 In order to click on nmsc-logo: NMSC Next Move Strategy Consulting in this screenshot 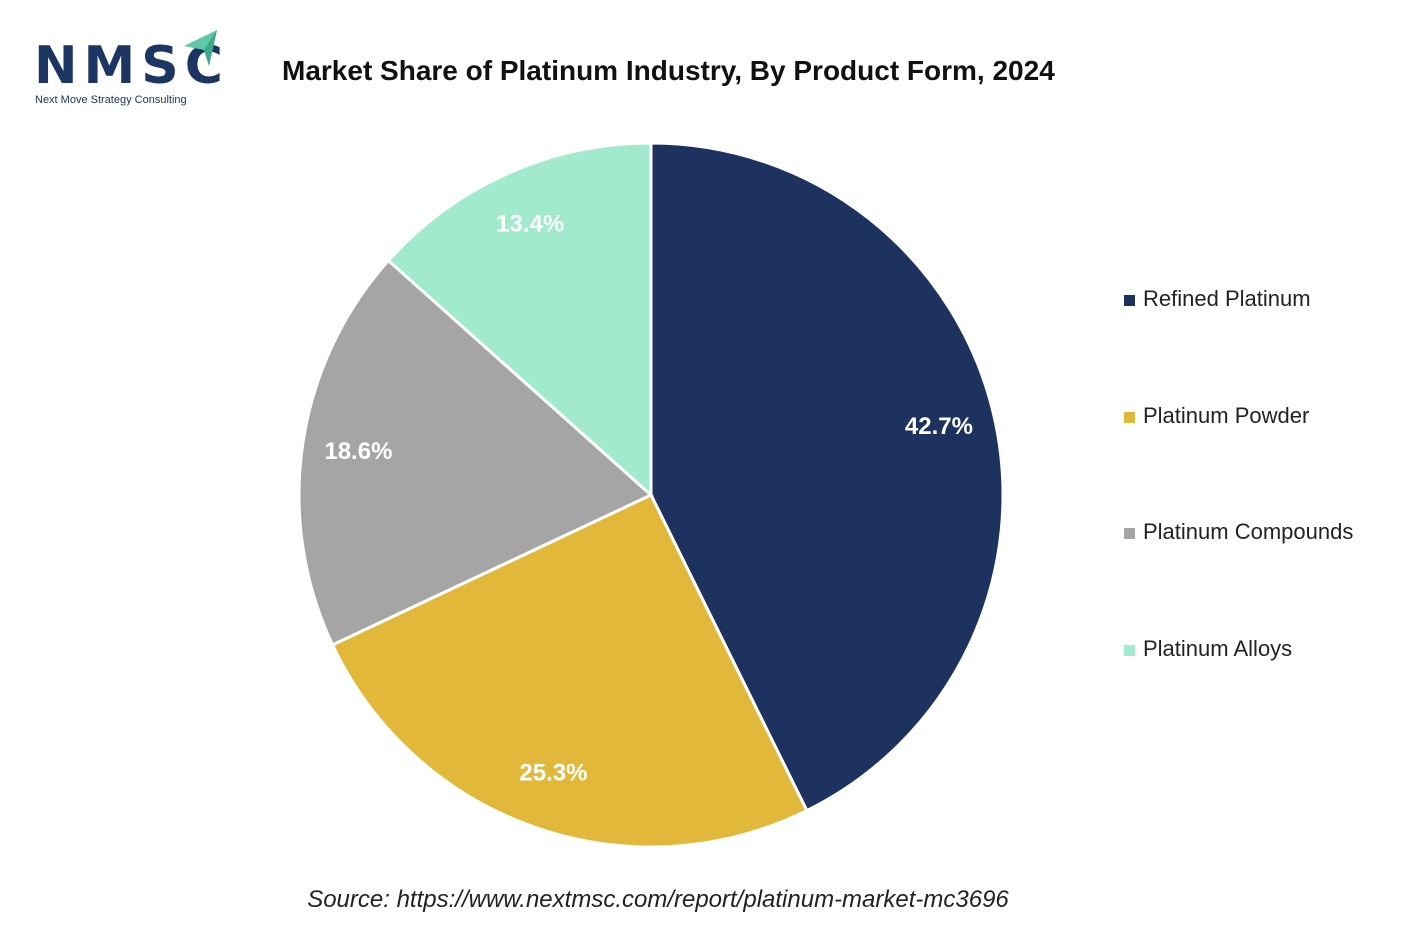, I will do `click(134, 68)`.